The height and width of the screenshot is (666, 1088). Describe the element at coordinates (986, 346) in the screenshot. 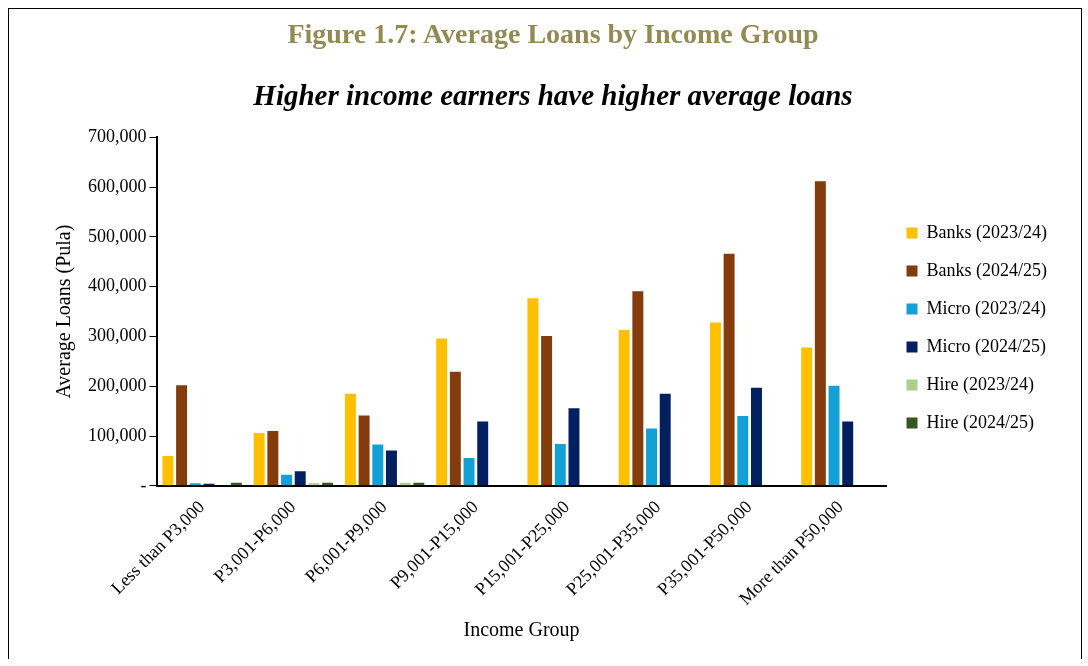

I see `legend-label: Micro (2024/25)` at that location.